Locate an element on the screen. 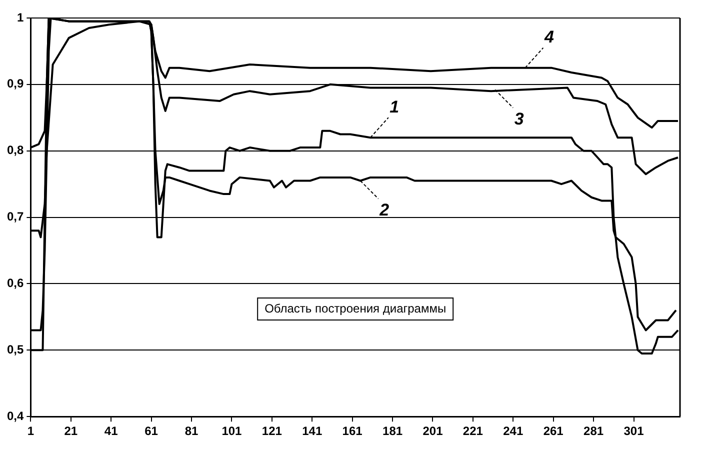  annotation: Область построения диаграммы is located at coordinates (355, 308).